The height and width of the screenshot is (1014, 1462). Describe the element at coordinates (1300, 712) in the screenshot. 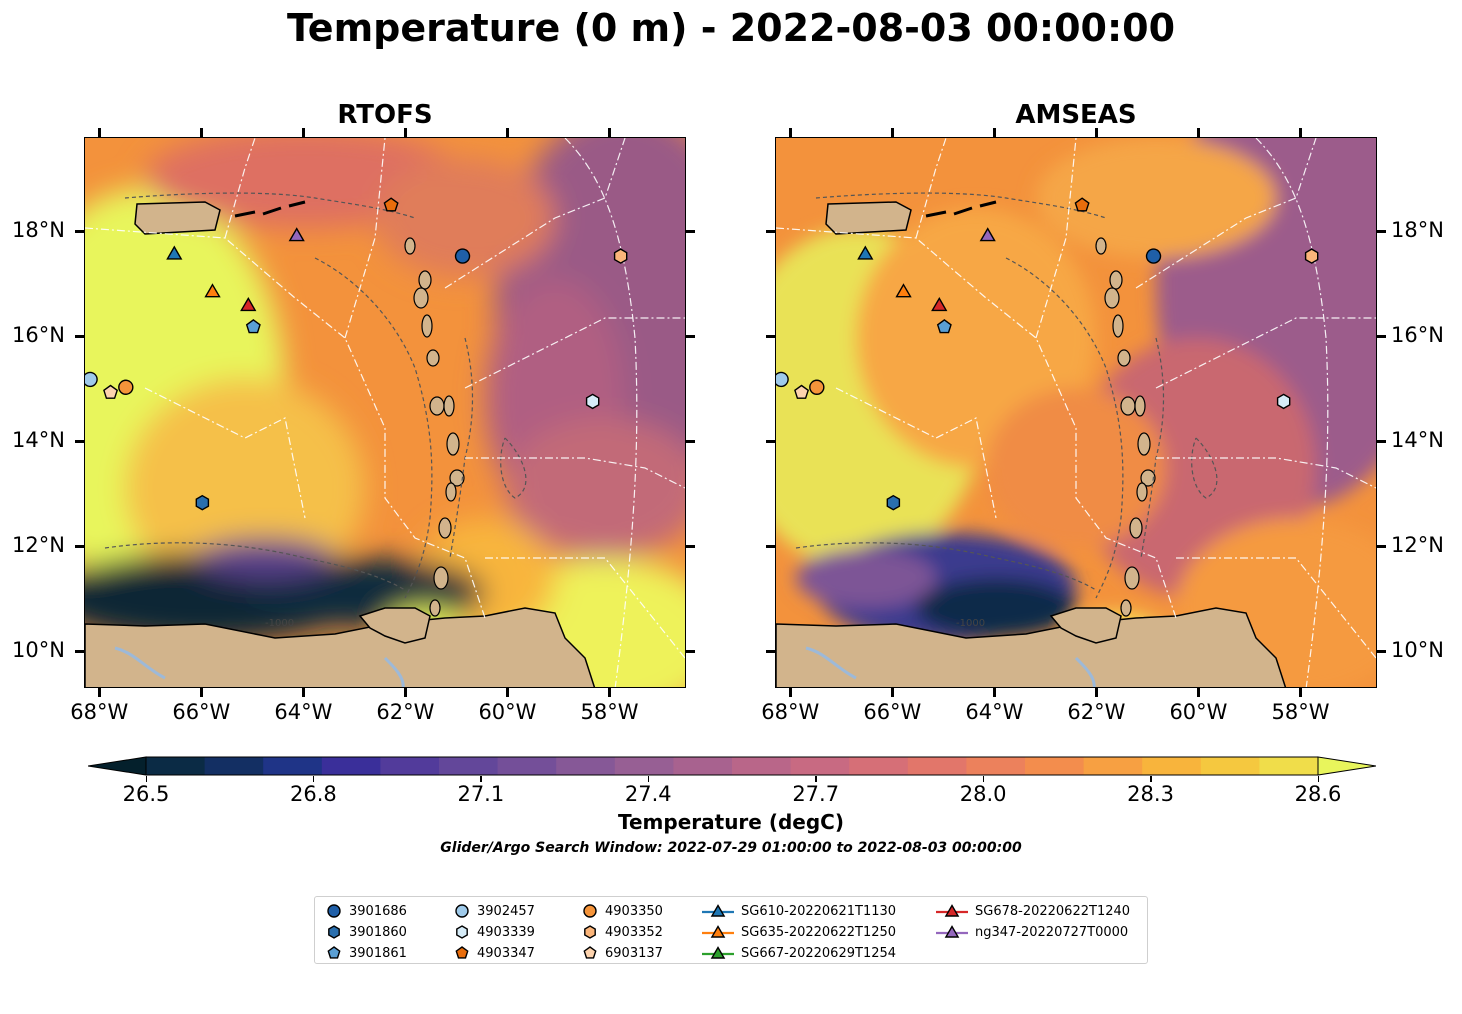

I see `lon-tick-label: 58°W` at that location.